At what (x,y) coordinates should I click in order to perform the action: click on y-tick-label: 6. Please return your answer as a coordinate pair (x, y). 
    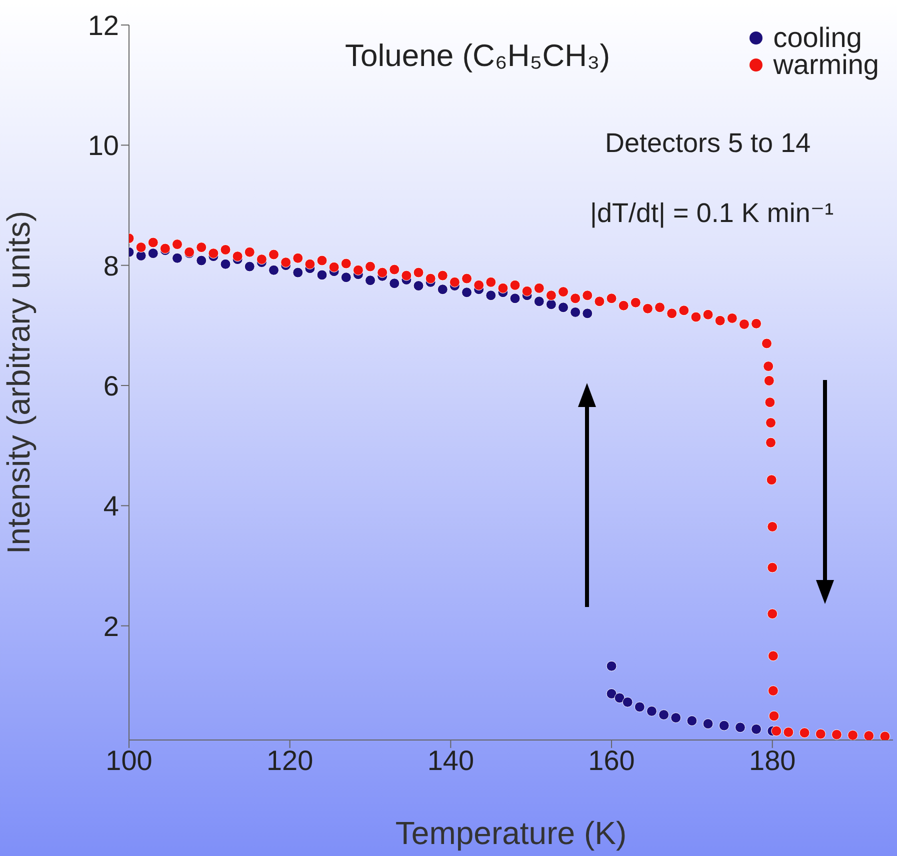
    Looking at the image, I should click on (111, 386).